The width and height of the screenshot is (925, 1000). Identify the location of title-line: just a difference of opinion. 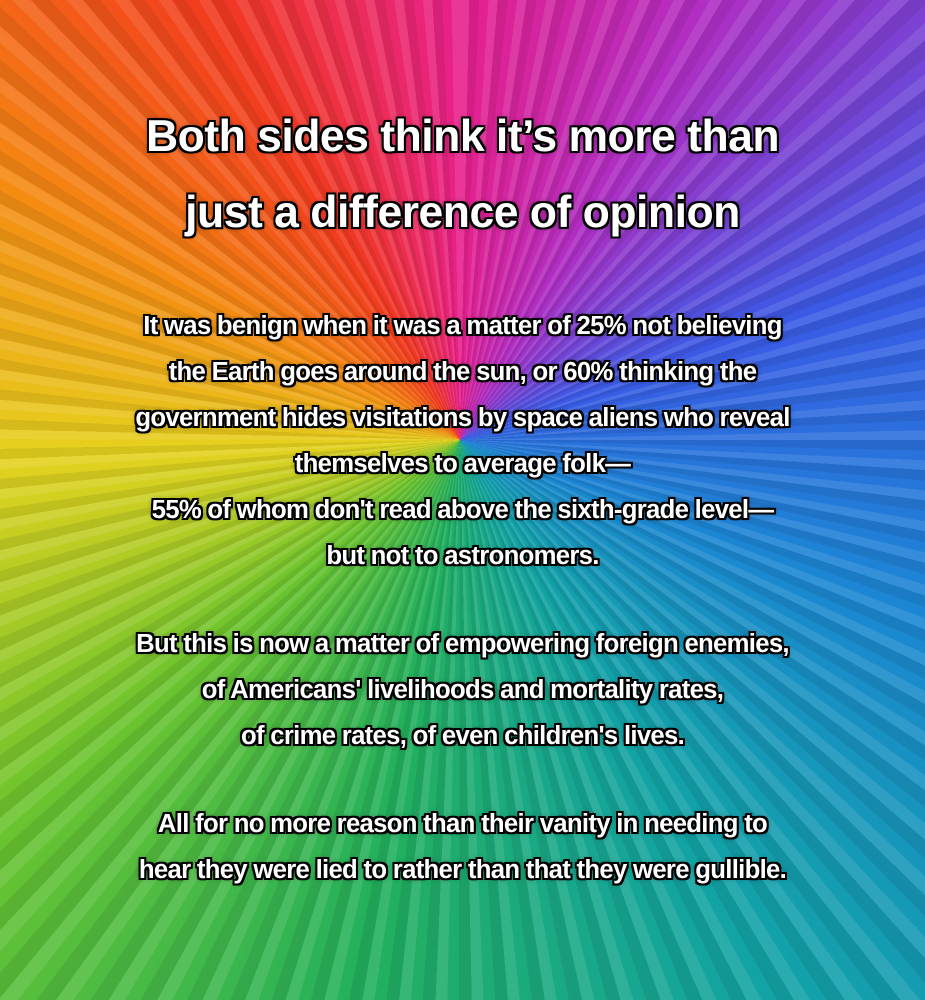
(462, 212).